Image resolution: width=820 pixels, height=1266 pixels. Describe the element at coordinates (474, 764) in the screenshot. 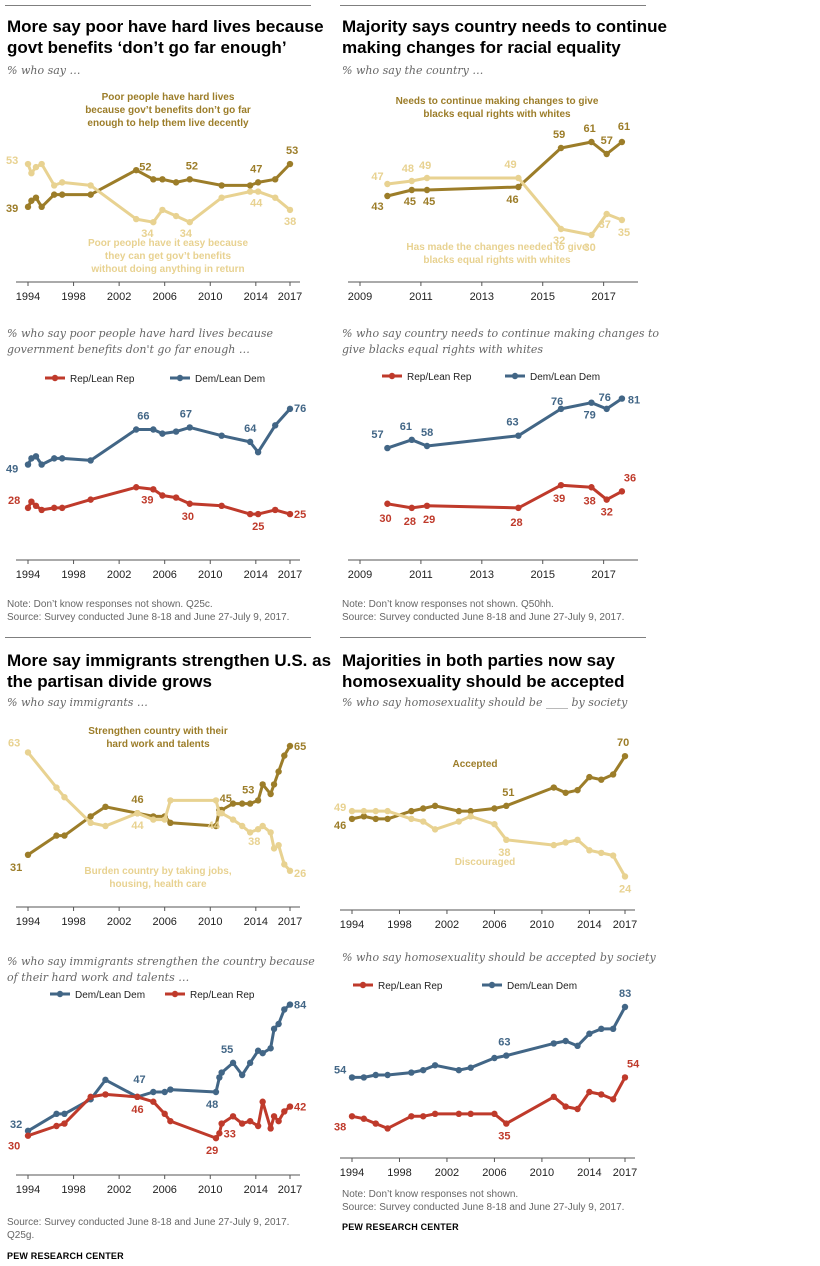

I see `homo_total-series-label: Accepted` at that location.